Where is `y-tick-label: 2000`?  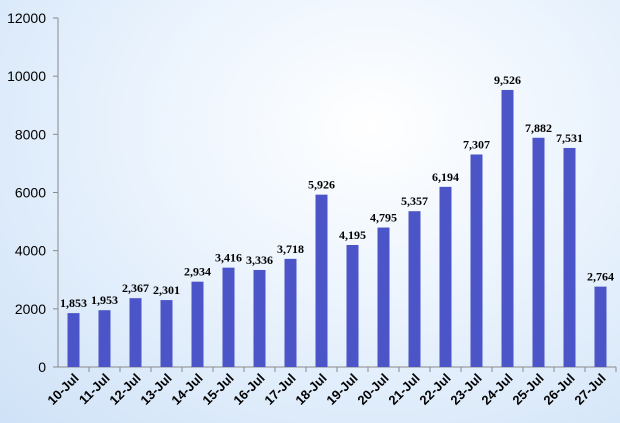
y-tick-label: 2000 is located at coordinates (30, 309).